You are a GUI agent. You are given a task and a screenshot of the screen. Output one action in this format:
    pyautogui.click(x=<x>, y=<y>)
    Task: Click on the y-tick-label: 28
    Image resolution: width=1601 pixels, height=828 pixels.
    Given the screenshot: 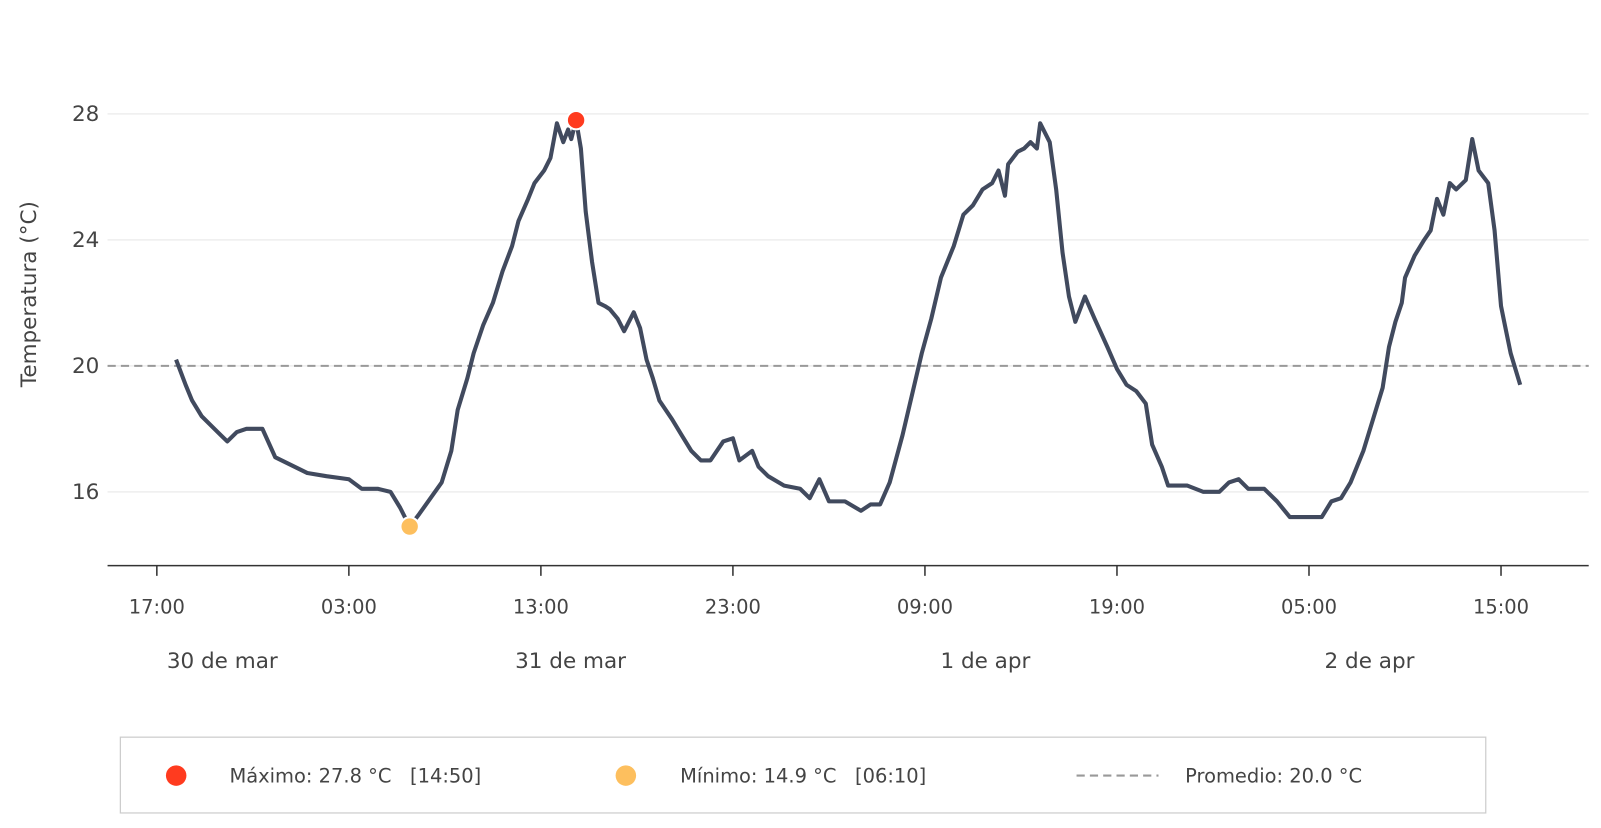 What is the action you would take?
    pyautogui.click(x=85, y=114)
    